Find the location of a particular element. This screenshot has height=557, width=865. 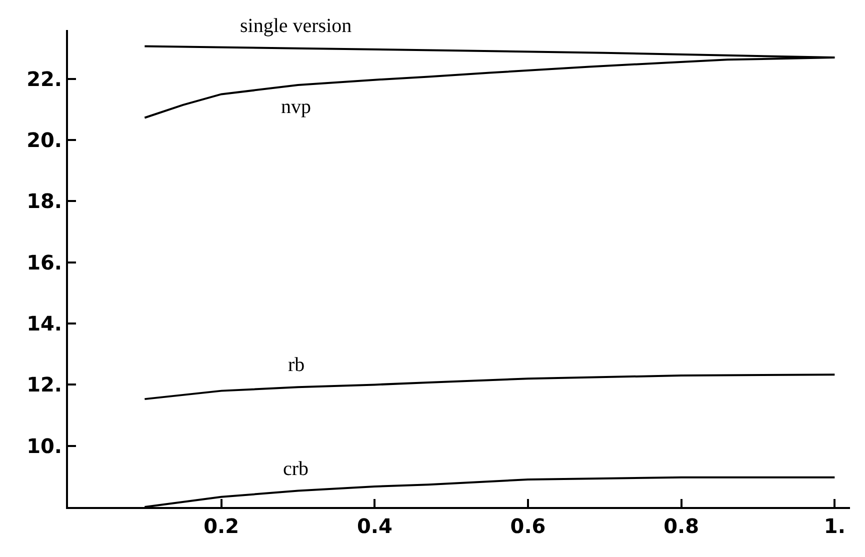

y-tick-label: 14. is located at coordinates (44, 324).